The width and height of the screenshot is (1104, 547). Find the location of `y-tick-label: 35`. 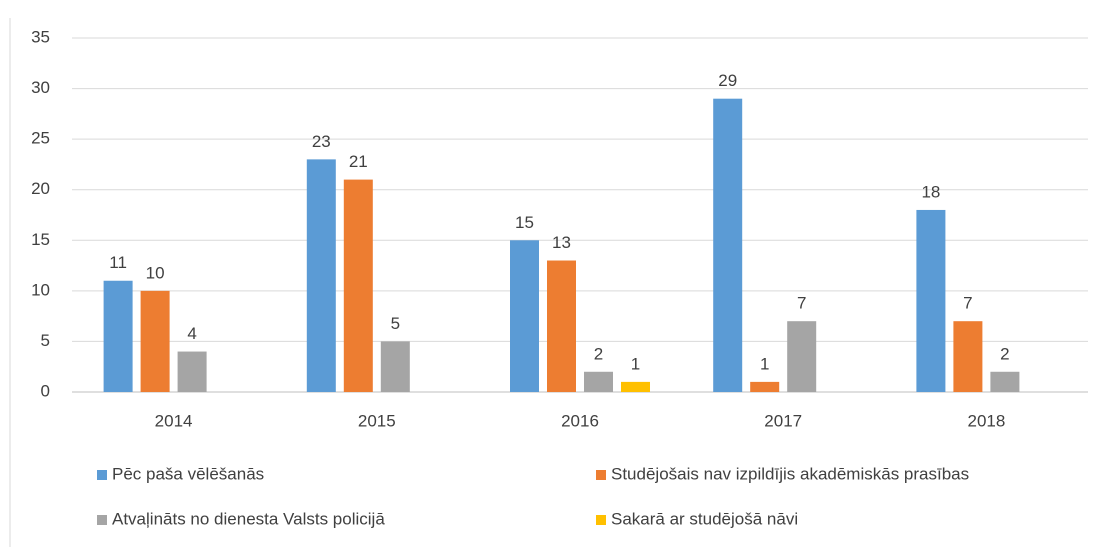

y-tick-label: 35 is located at coordinates (40, 36).